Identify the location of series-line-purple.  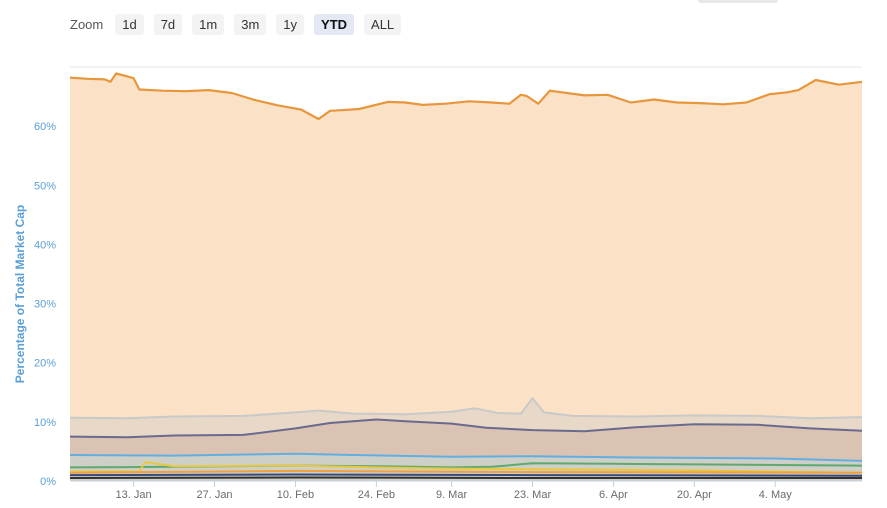
(466, 428).